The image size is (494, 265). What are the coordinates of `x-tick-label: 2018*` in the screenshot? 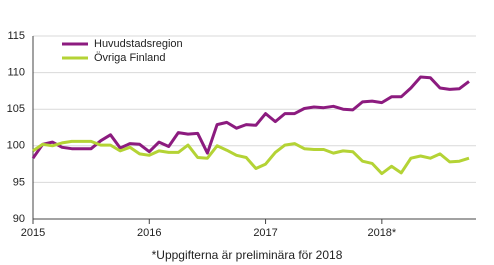 It's located at (381, 233).